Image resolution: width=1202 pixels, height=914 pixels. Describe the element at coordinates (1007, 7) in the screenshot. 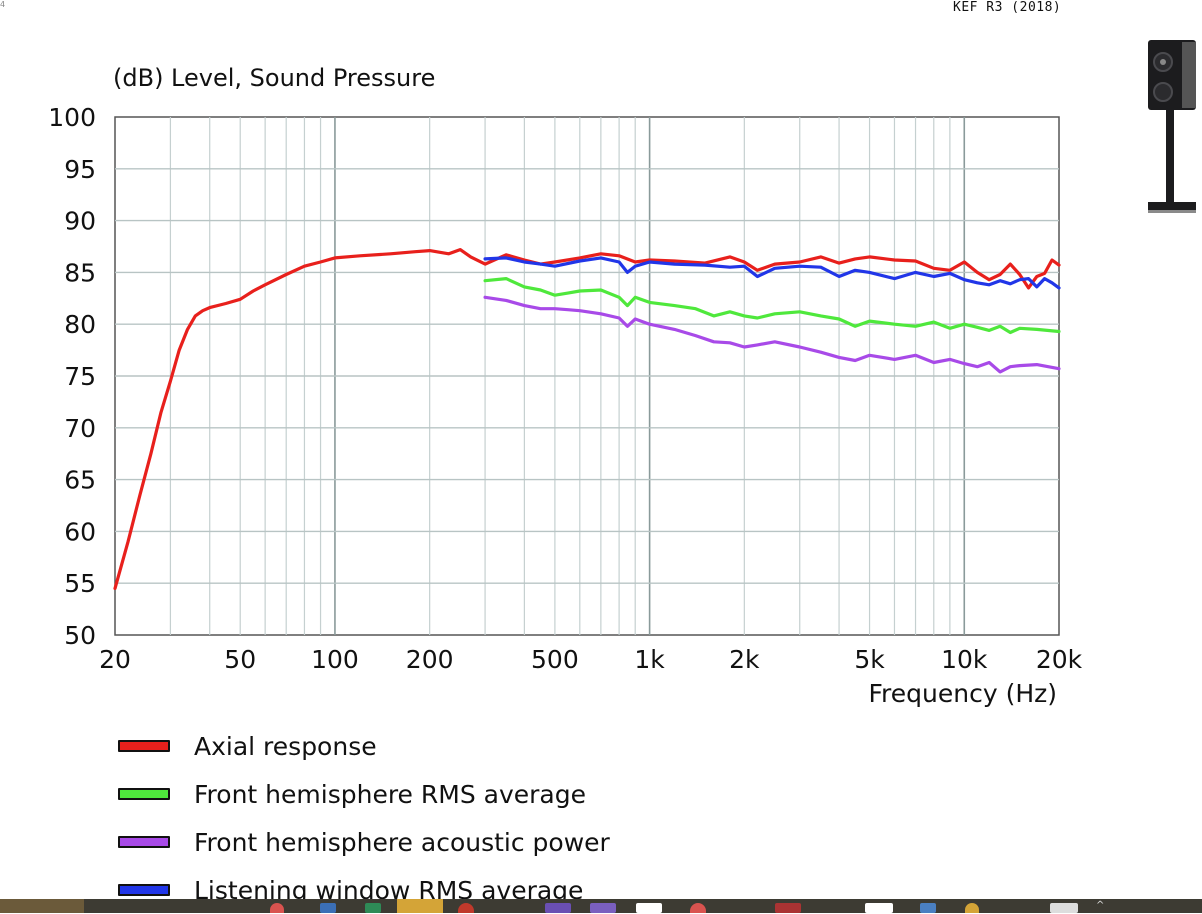

I see `page-title: KEF R3 (2018)` at that location.